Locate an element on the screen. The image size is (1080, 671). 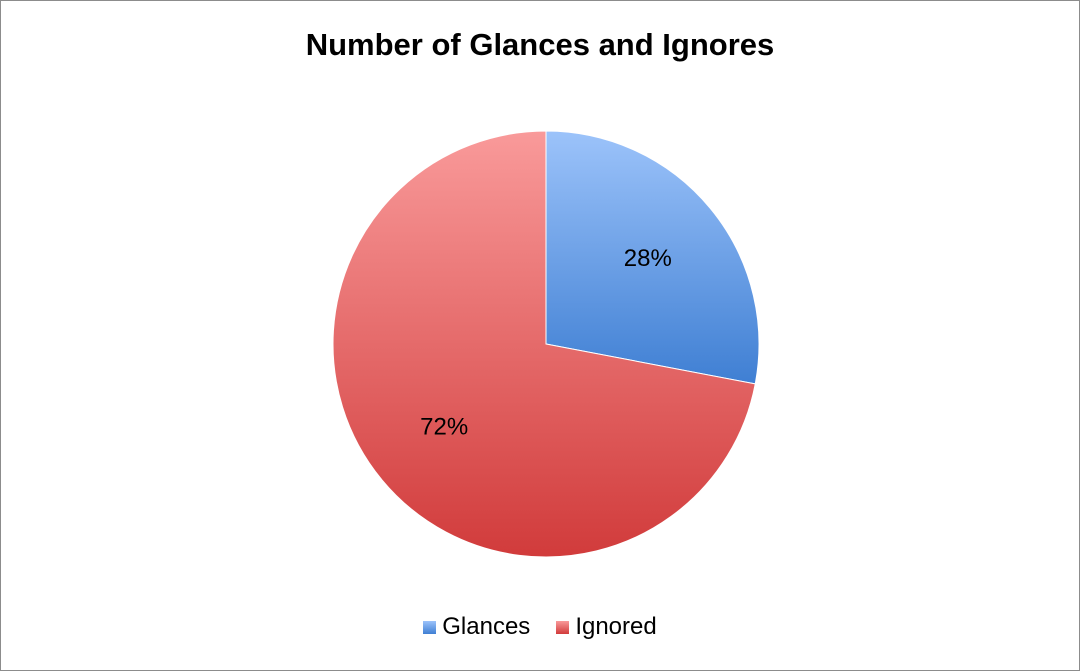
legend-label-ignored: Ignored is located at coordinates (616, 626).